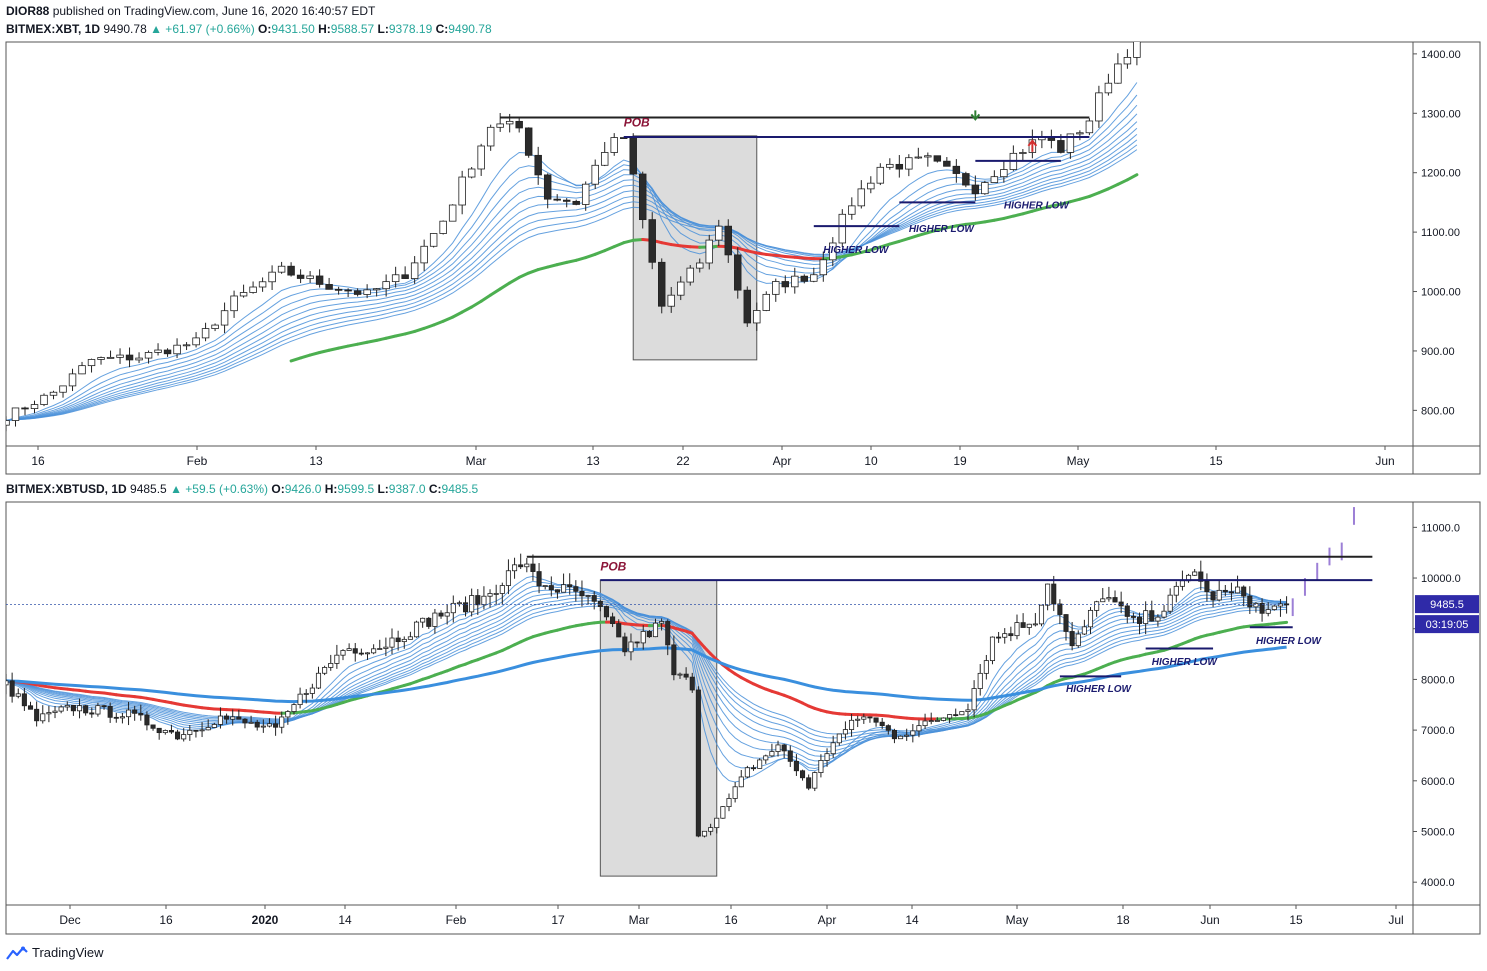 The image size is (1487, 971). Describe the element at coordinates (1209, 920) in the screenshot. I see `x-tick-label: Jun` at that location.